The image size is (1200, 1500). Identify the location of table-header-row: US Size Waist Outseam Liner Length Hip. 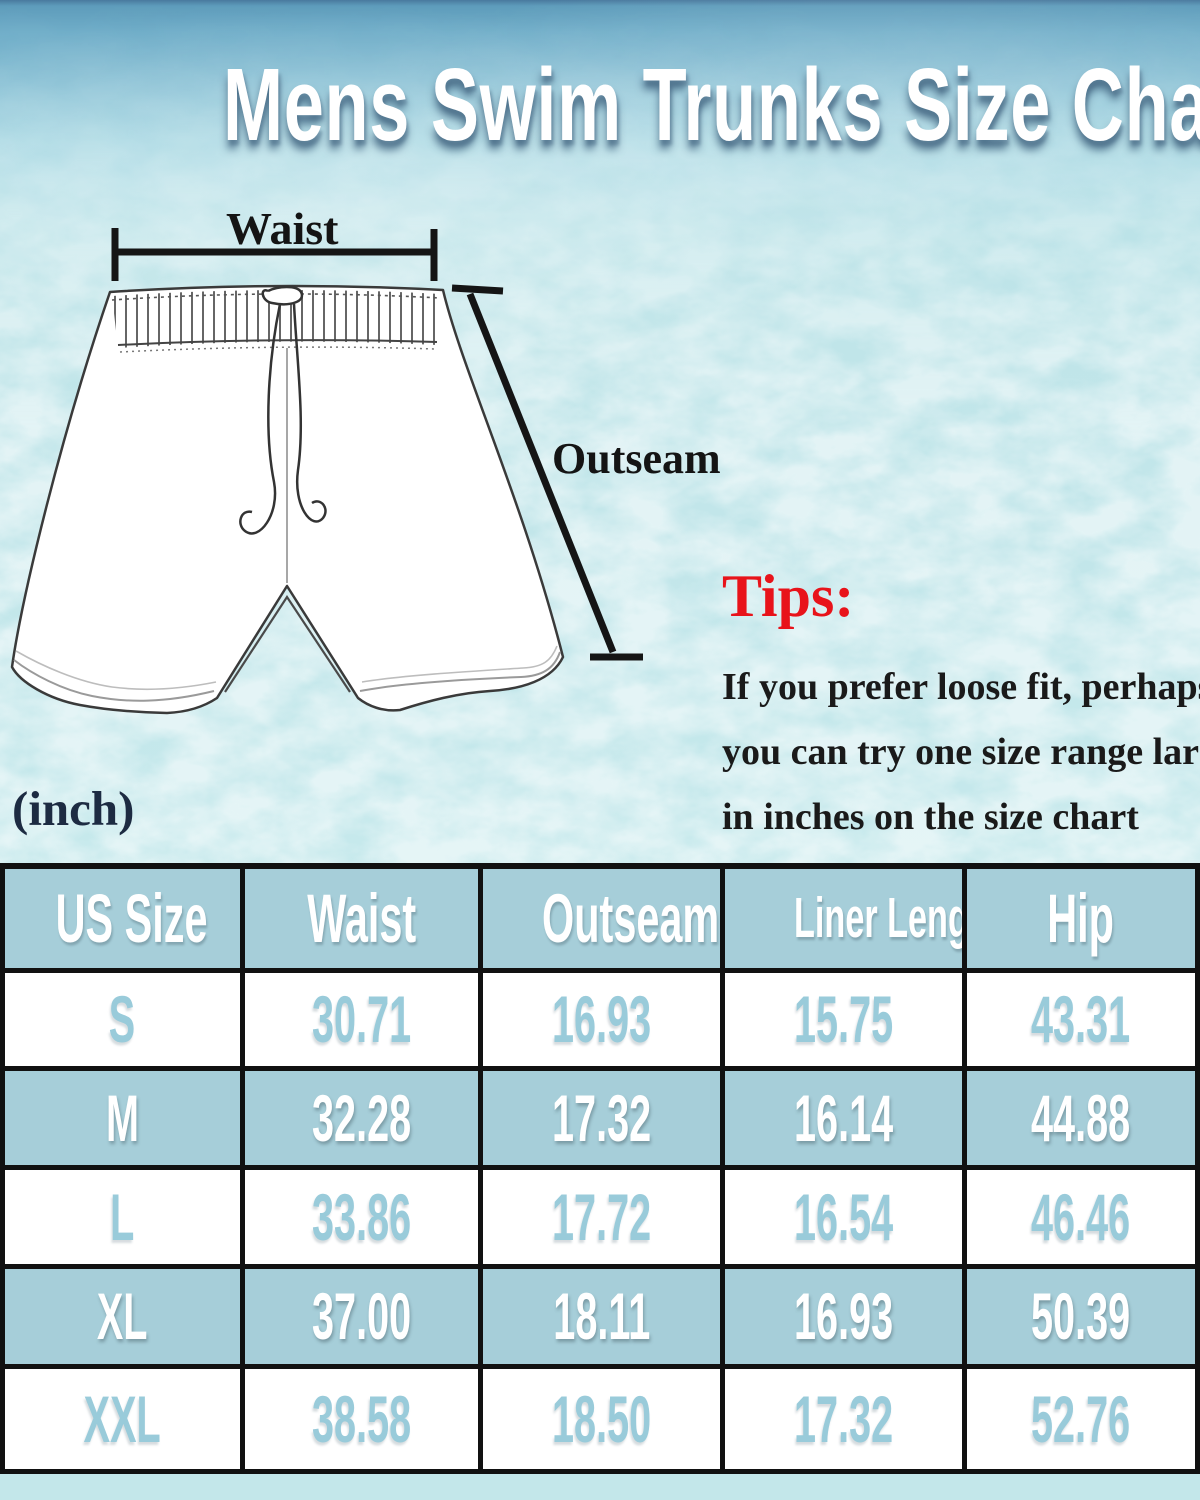
(600, 918).